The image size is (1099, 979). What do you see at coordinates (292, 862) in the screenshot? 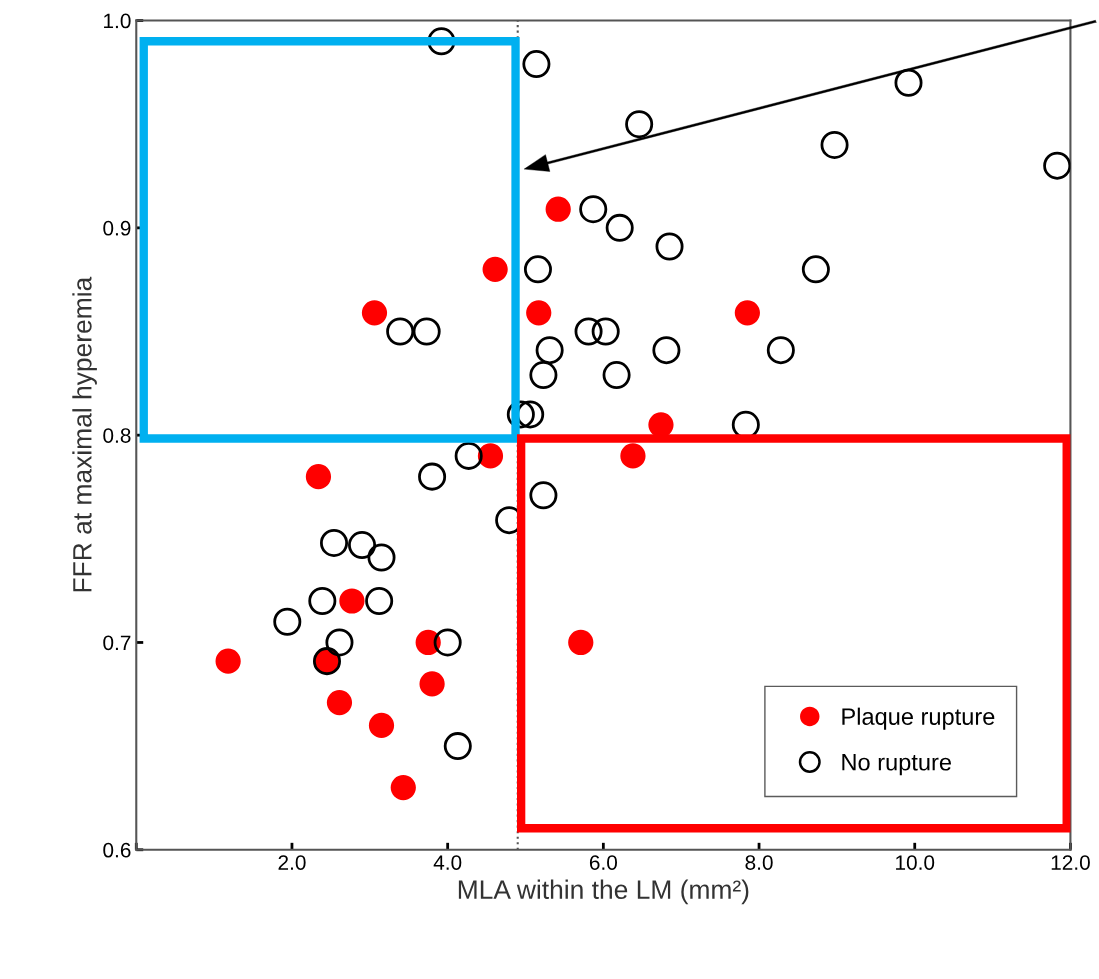
I see `x-tick-label: 2.0` at bounding box center [292, 862].